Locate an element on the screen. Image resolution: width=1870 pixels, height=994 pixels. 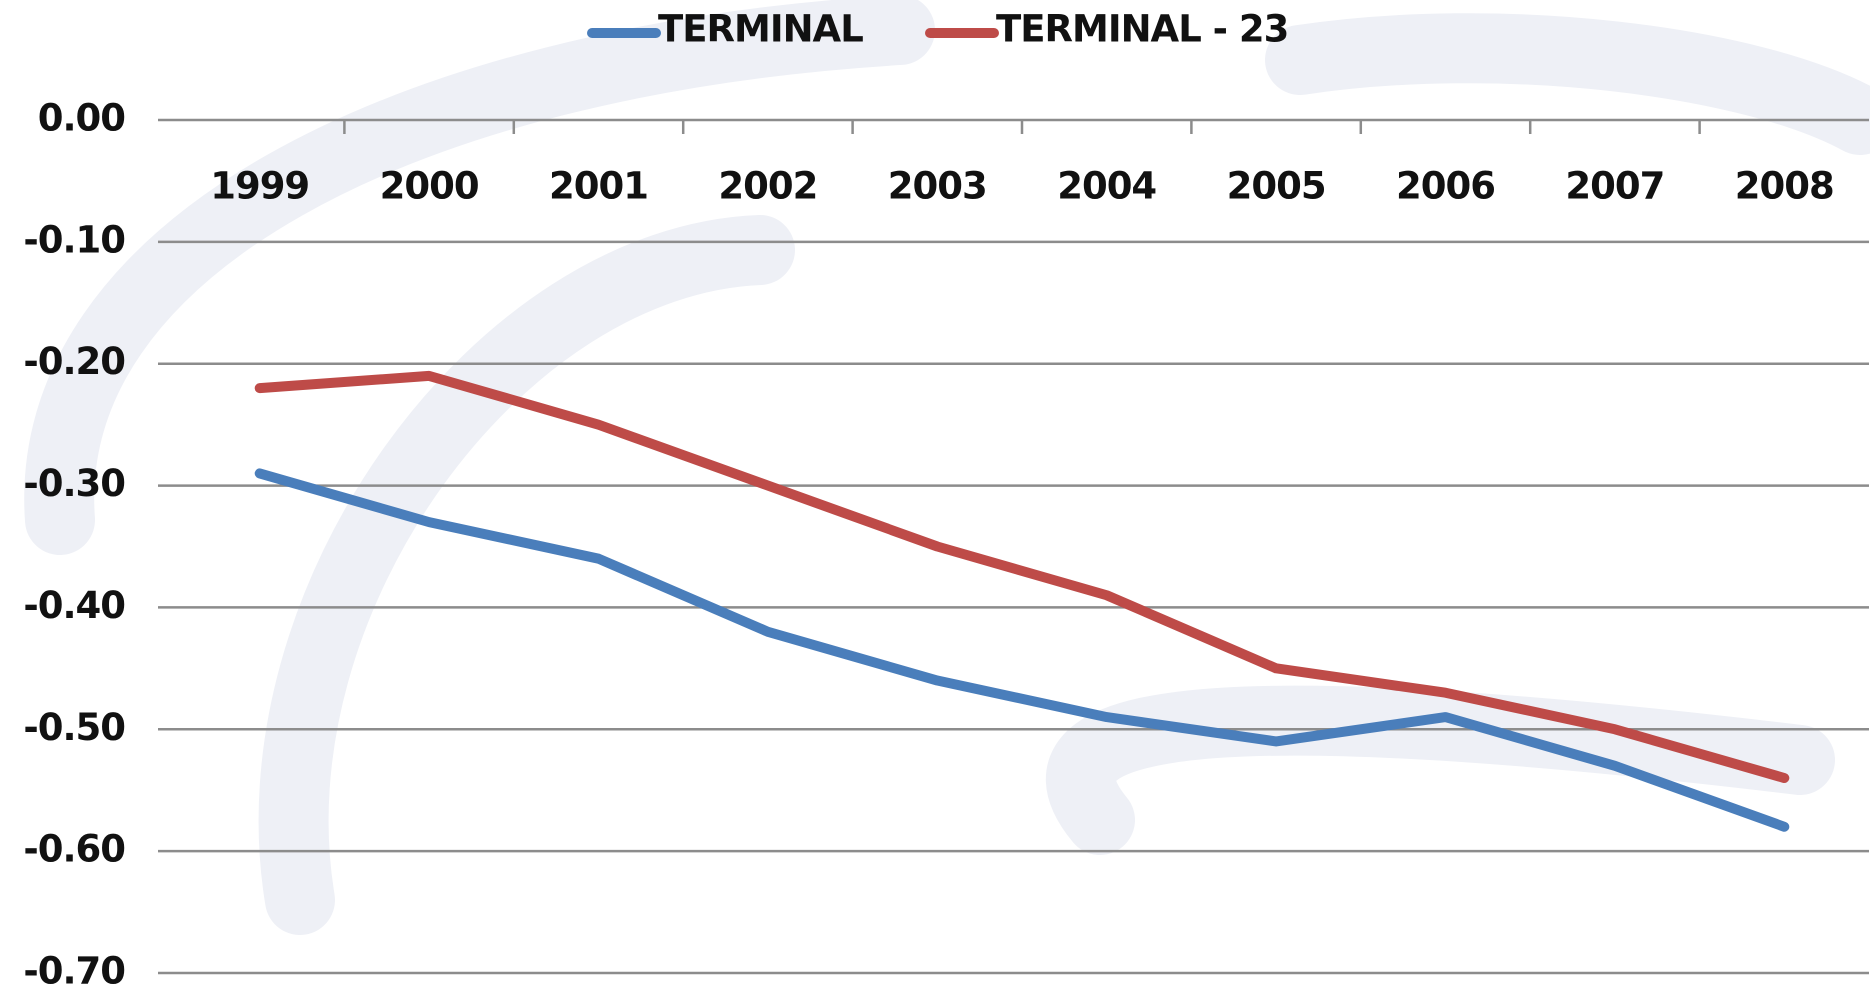
y-tick-label: -0.70 is located at coordinates (74, 971).